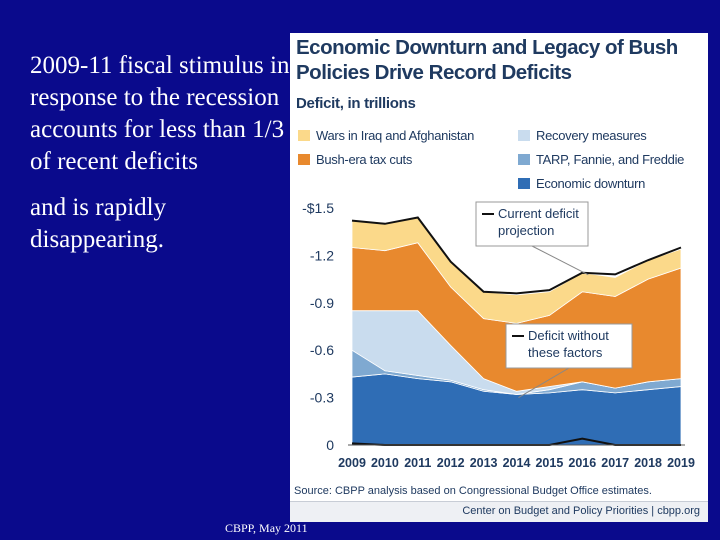 Image resolution: width=720 pixels, height=540 pixels. Describe the element at coordinates (524, 159) in the screenshot. I see `legend-swatch-tarp` at that location.